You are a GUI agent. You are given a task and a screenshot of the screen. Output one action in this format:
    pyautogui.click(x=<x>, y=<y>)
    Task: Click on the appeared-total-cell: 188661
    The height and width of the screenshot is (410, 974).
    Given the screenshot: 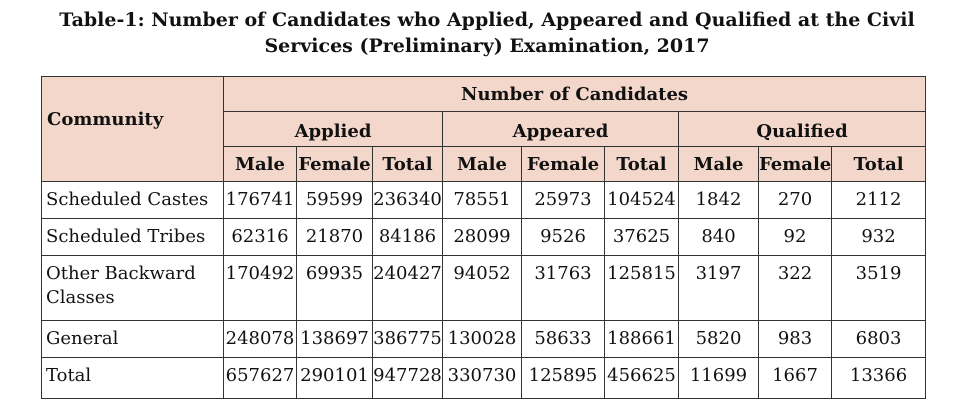 What is the action you would take?
    pyautogui.click(x=641, y=339)
    